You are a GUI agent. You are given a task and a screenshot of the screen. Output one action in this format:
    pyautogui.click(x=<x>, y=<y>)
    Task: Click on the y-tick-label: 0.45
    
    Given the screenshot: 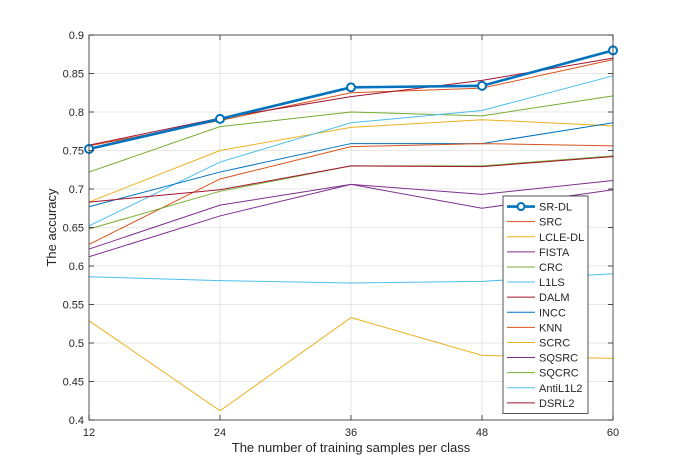 What is the action you would take?
    pyautogui.click(x=73, y=383)
    